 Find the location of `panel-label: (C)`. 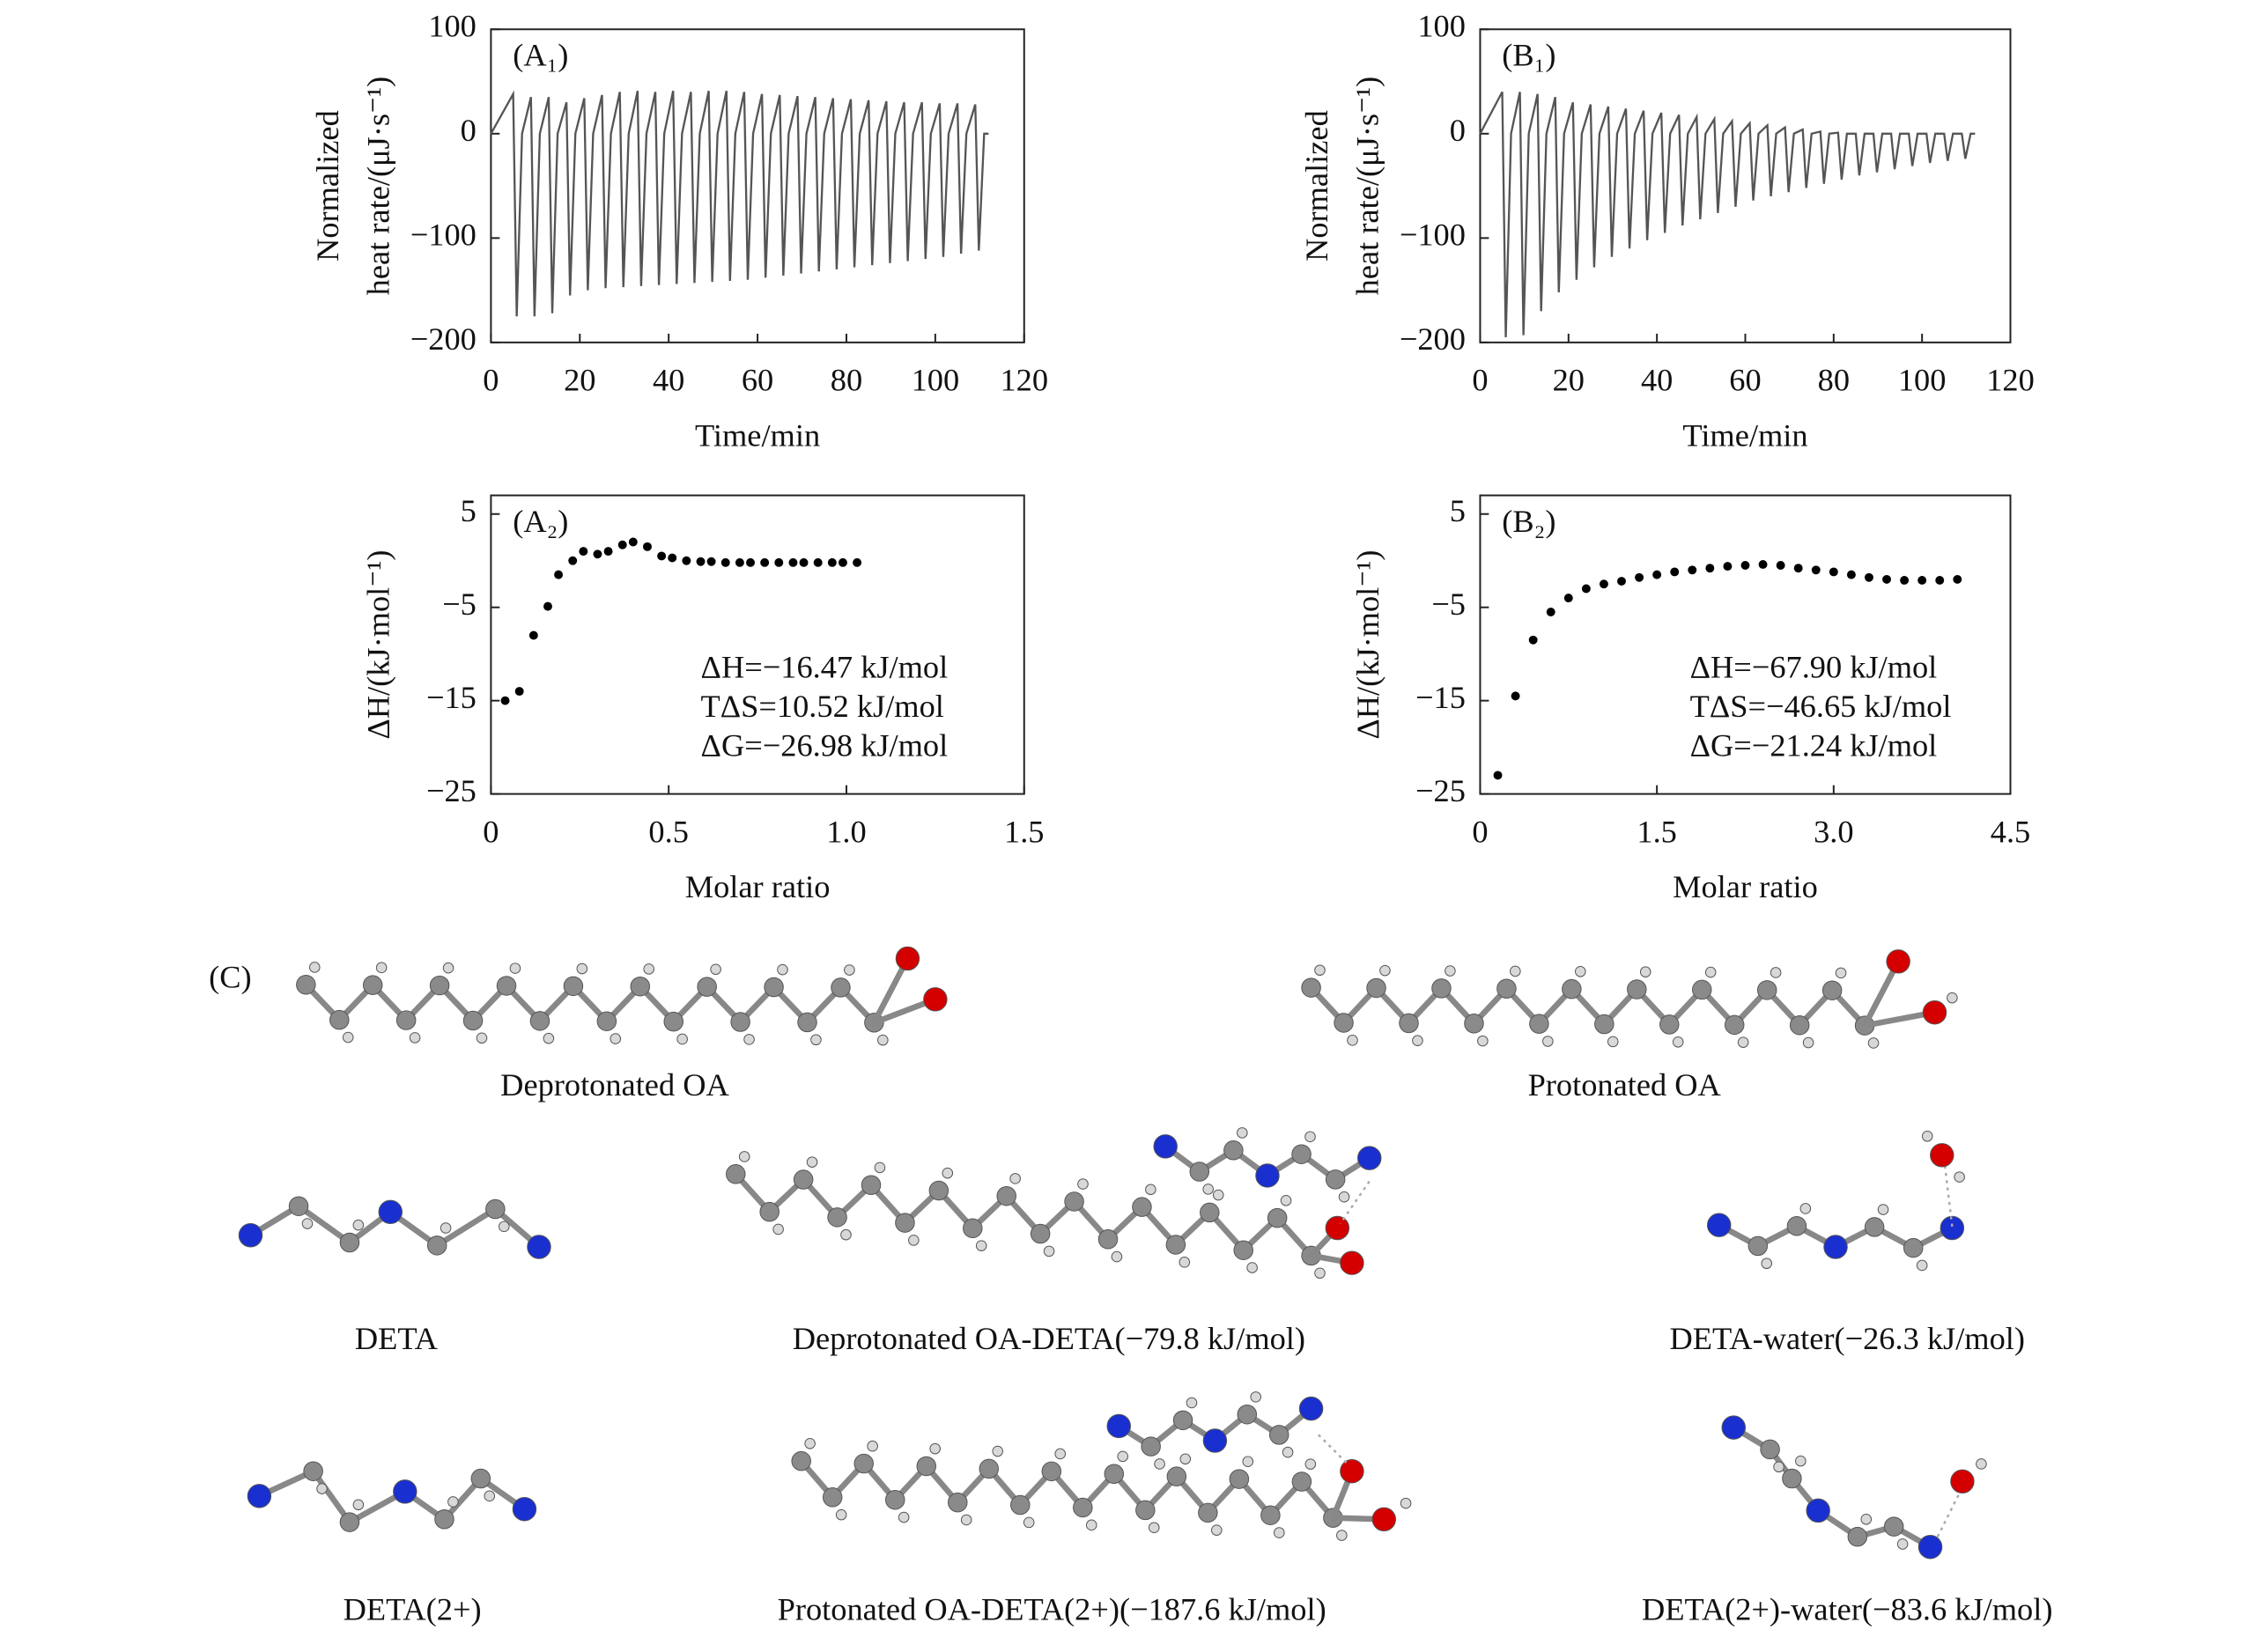

panel-label: (C) is located at coordinates (230, 977).